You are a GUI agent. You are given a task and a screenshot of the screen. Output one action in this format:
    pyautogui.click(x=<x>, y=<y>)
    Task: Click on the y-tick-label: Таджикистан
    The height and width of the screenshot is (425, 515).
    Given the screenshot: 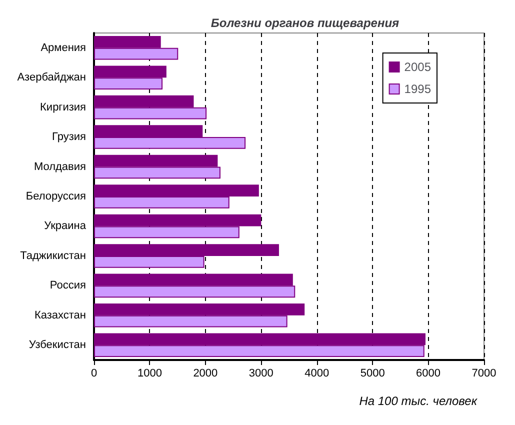 What is the action you would take?
    pyautogui.click(x=53, y=256)
    